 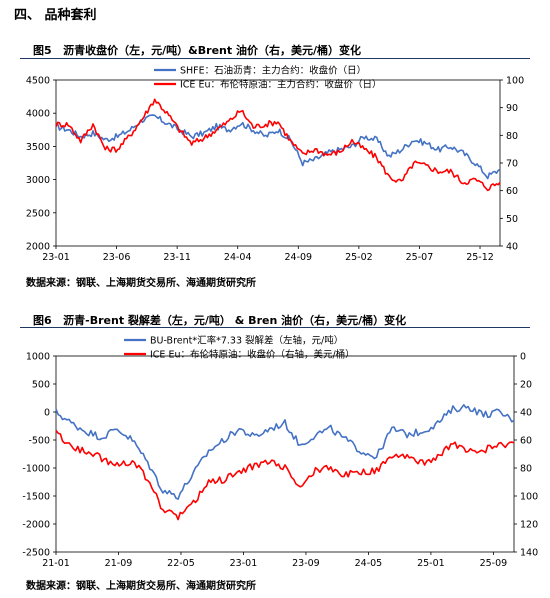 I want to click on right-axis-tick-label: 20, so click(x=526, y=385).